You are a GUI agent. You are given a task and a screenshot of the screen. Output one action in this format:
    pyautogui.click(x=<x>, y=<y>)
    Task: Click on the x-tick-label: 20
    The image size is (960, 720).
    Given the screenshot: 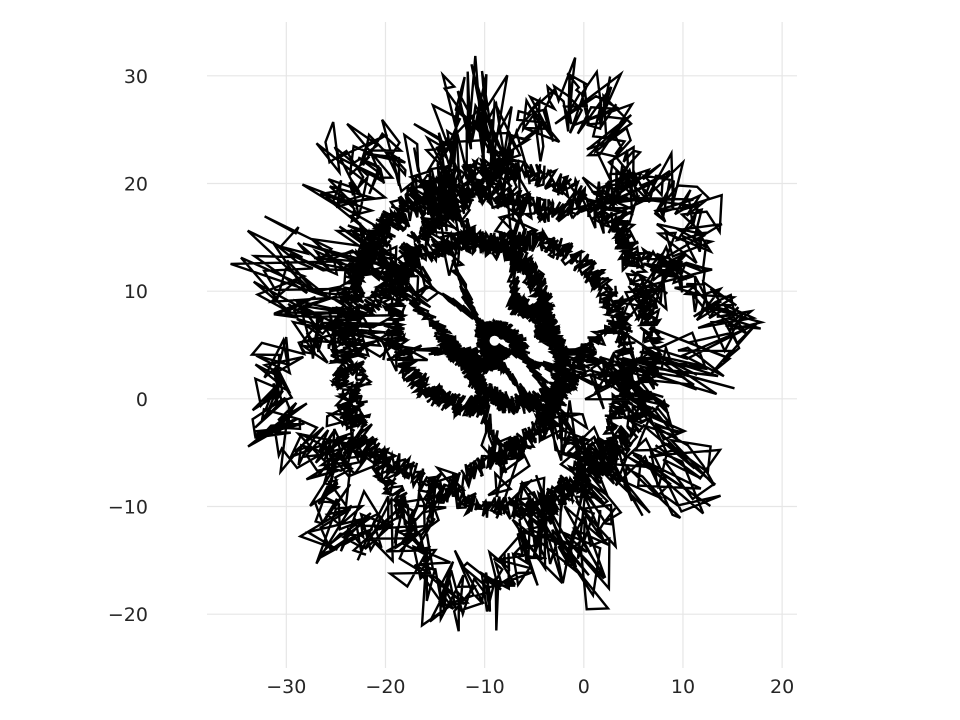 What is the action you would take?
    pyautogui.click(x=782, y=687)
    